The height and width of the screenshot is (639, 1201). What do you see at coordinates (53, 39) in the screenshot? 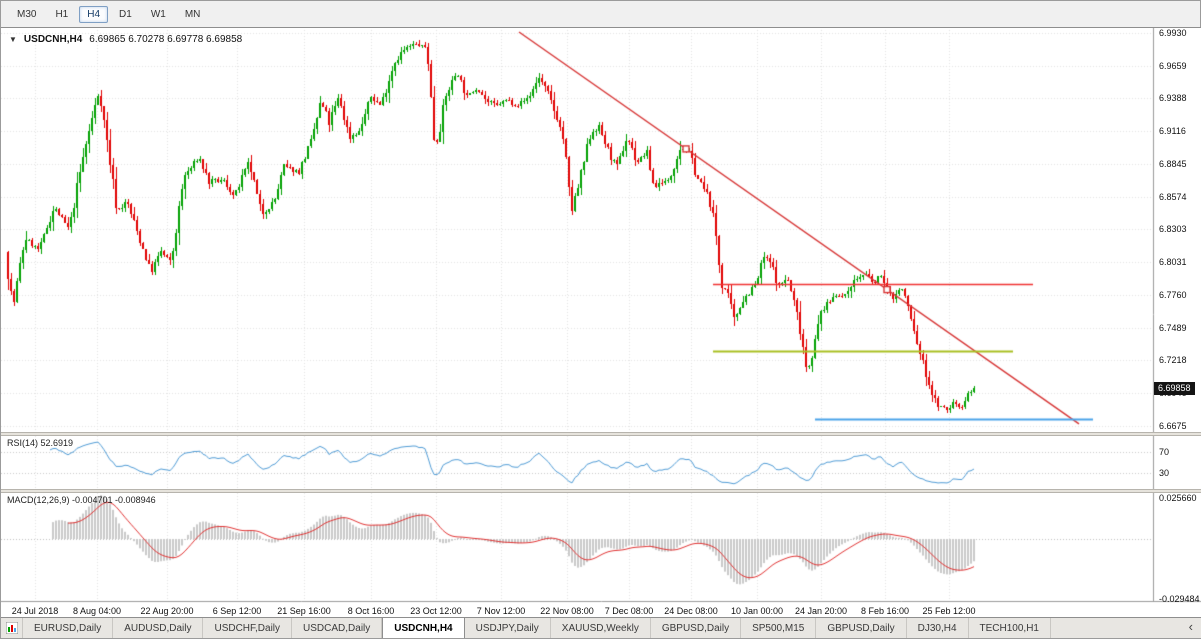
I see `symbol-title: USDCNH,H4` at bounding box center [53, 39].